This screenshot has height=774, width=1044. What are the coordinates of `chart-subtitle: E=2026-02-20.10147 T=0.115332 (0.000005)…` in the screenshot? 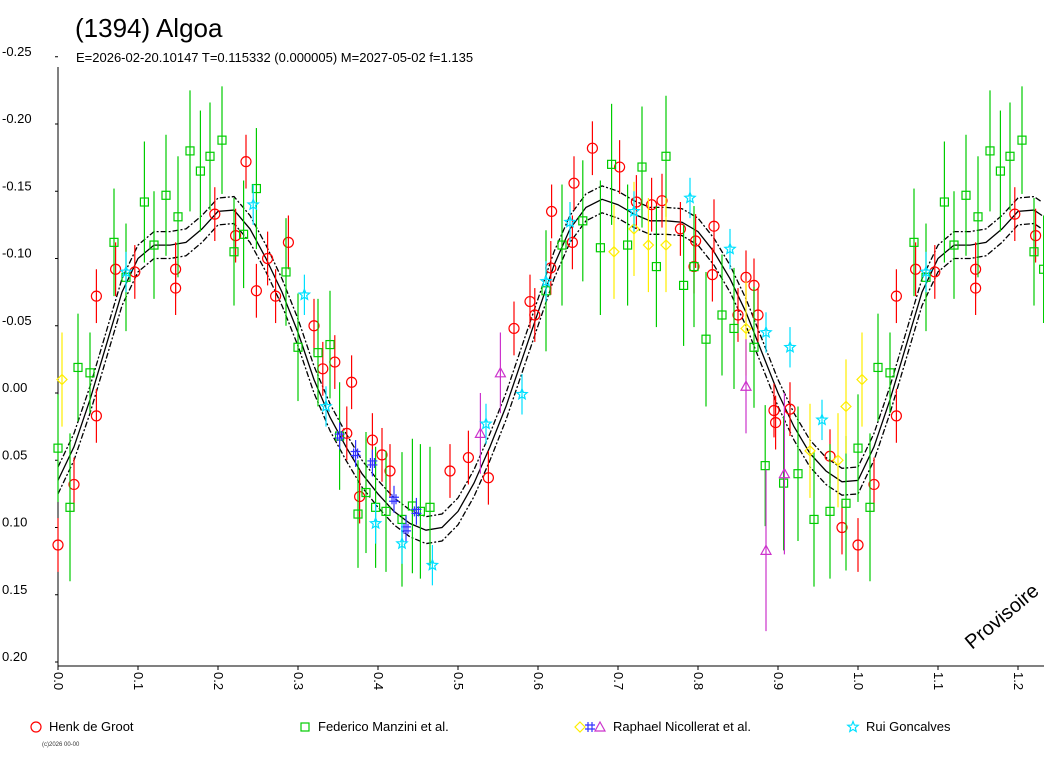 It's located at (274, 57).